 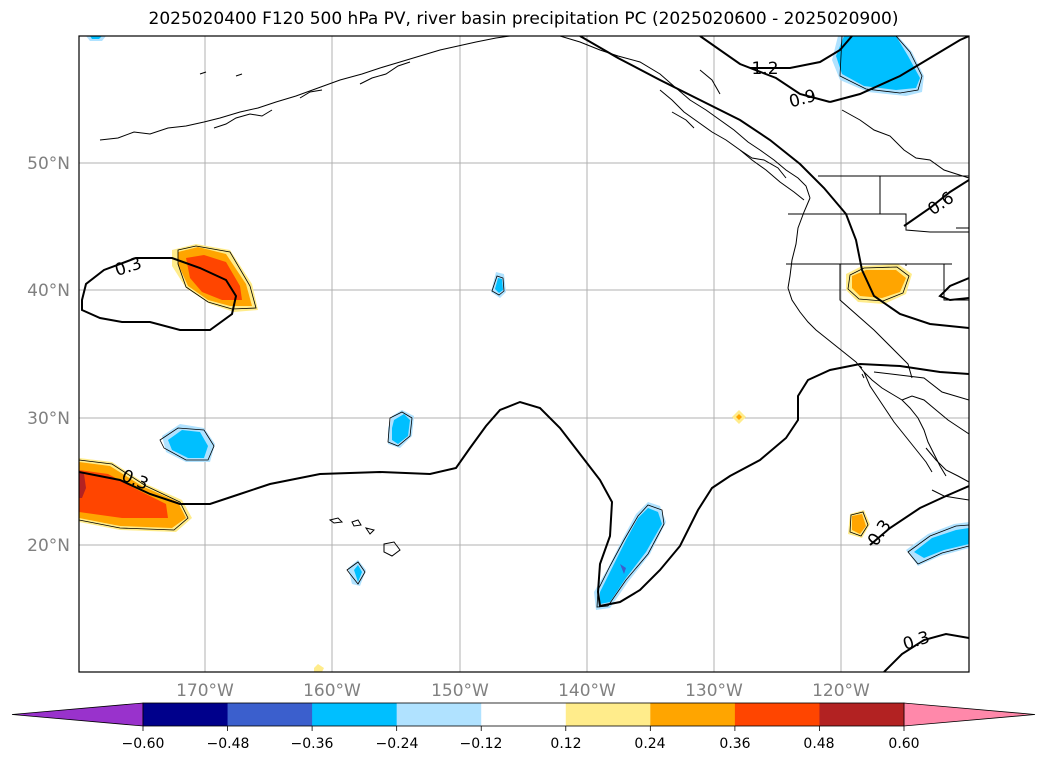 What do you see at coordinates (969, 714) in the screenshot?
I see `colorbar-over-triangle` at bounding box center [969, 714].